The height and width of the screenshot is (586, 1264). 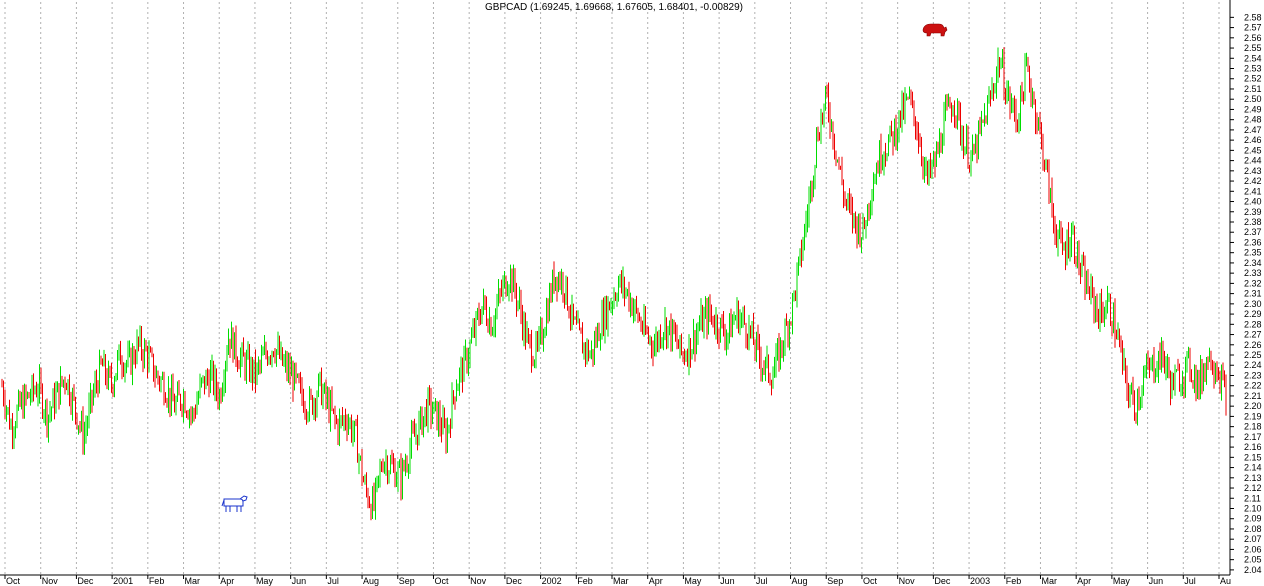 I want to click on y-tick-label: 2.04, so click(x=1253, y=570).